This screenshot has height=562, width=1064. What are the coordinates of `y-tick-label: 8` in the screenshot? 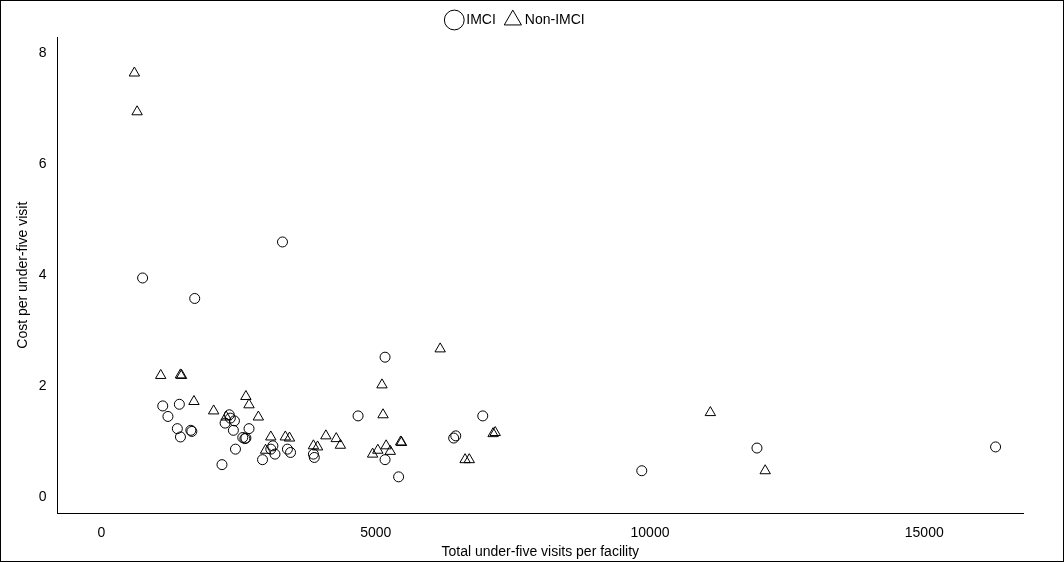 It's located at (42, 52).